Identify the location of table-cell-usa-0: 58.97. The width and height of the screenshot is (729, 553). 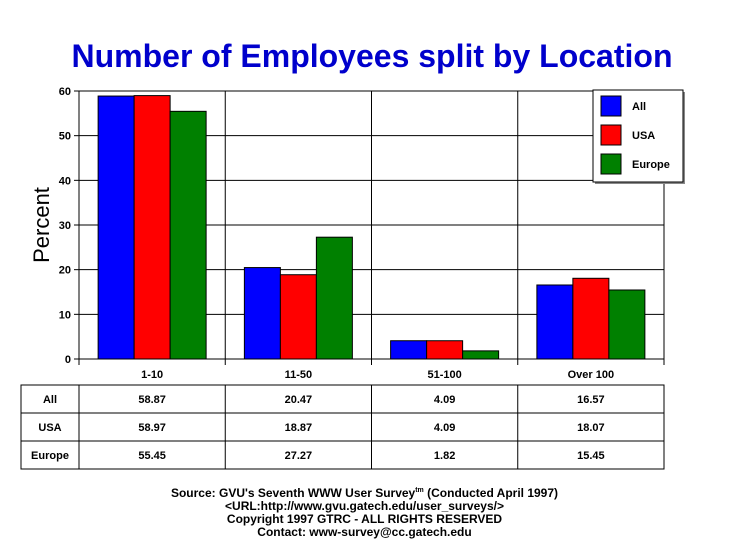
(152, 428).